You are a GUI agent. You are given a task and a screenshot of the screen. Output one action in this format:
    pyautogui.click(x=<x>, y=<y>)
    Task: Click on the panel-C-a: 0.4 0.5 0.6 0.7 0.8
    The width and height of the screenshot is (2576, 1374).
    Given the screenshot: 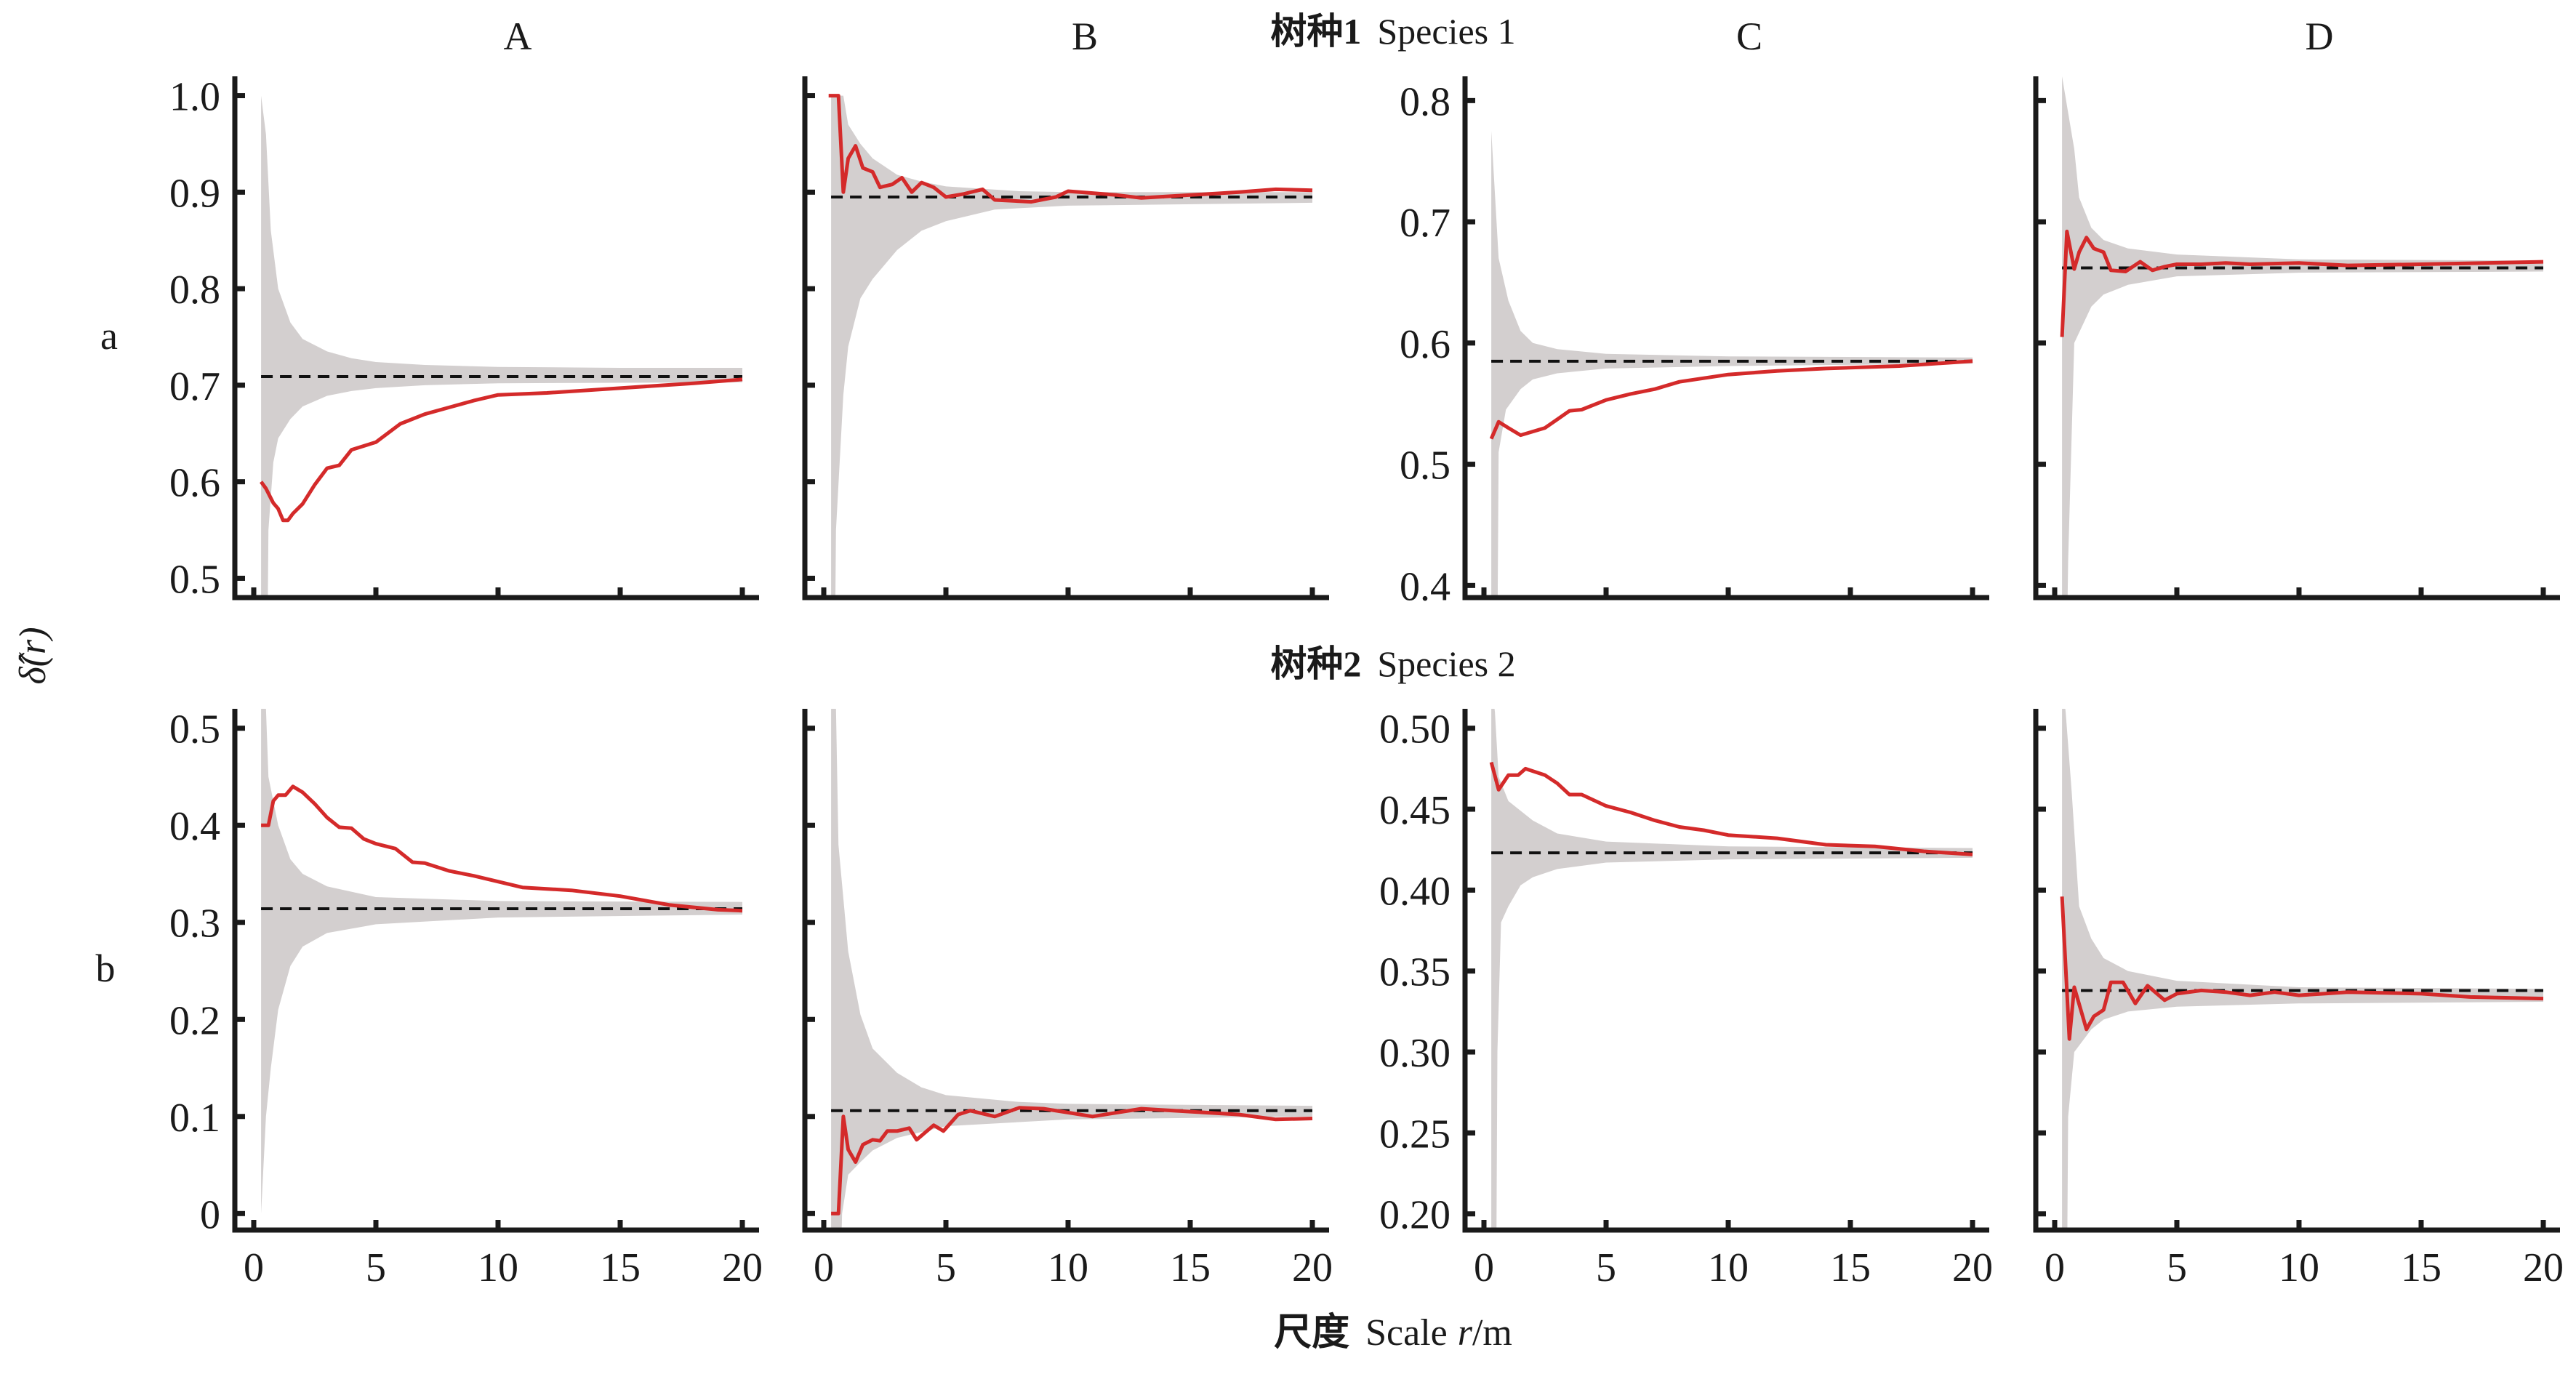 What is the action you would take?
    pyautogui.click(x=1695, y=342)
    